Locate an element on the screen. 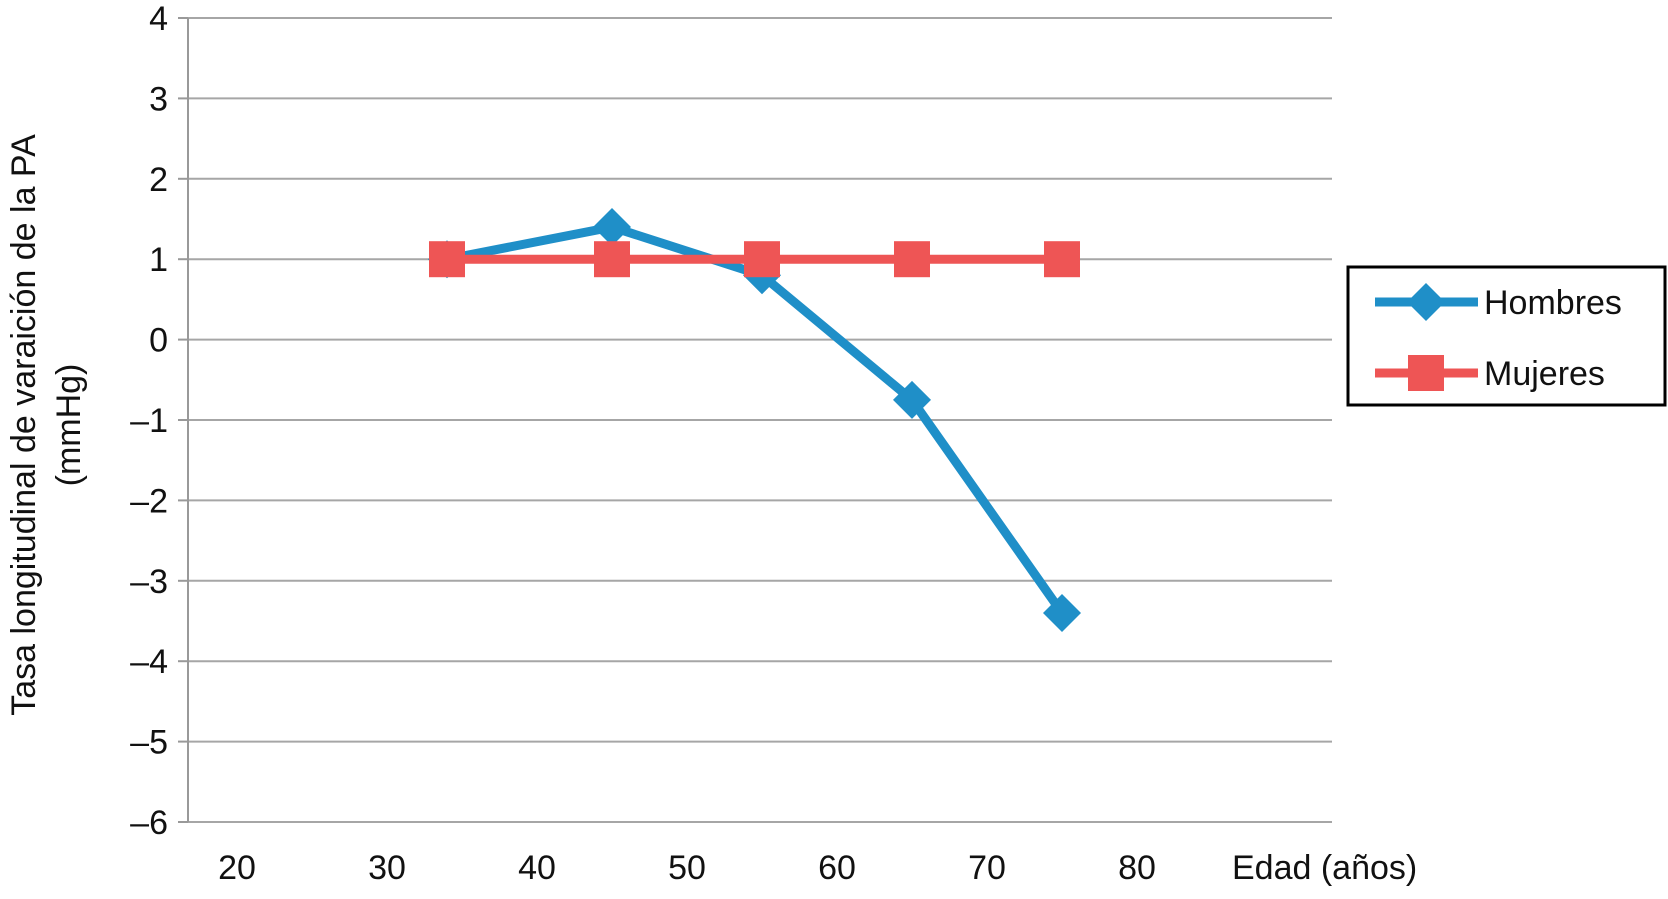 The height and width of the screenshot is (899, 1668). y-axis-title-line-1: Tasa longitudinal de varaición de la PA is located at coordinates (24, 425).